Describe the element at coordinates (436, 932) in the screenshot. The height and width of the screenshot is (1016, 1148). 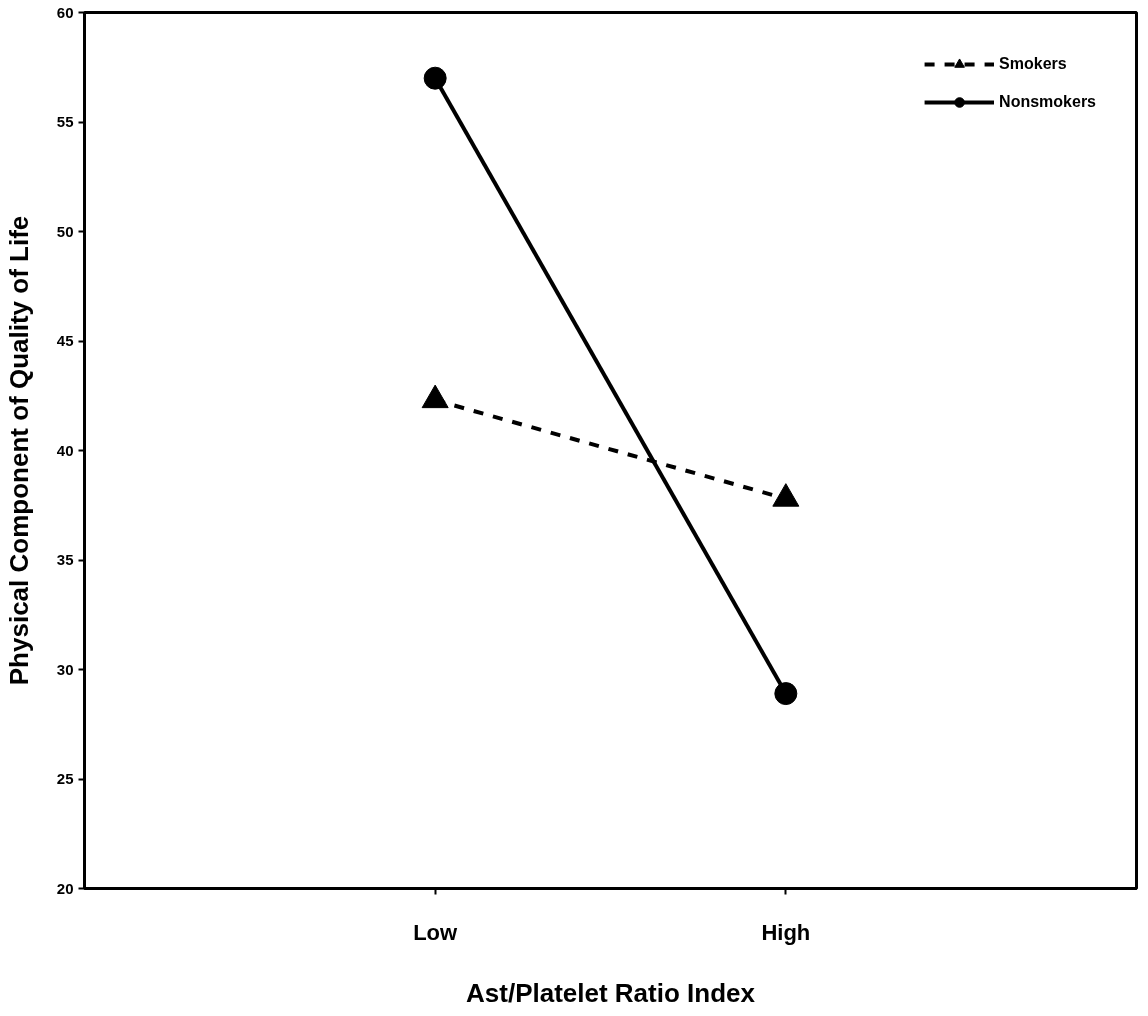
I see `x-tick-label: Low` at that location.